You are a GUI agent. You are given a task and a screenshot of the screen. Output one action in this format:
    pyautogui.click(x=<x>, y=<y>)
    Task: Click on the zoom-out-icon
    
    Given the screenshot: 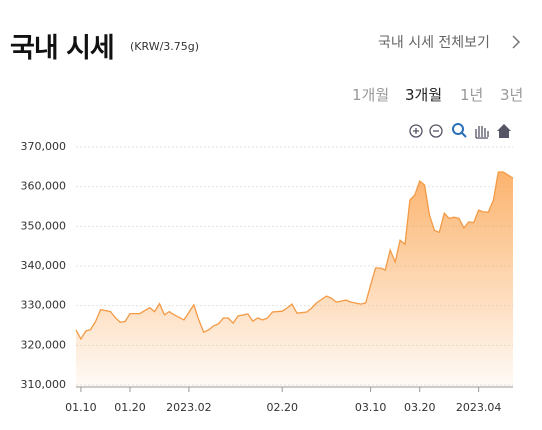 What is the action you would take?
    pyautogui.click(x=436, y=131)
    